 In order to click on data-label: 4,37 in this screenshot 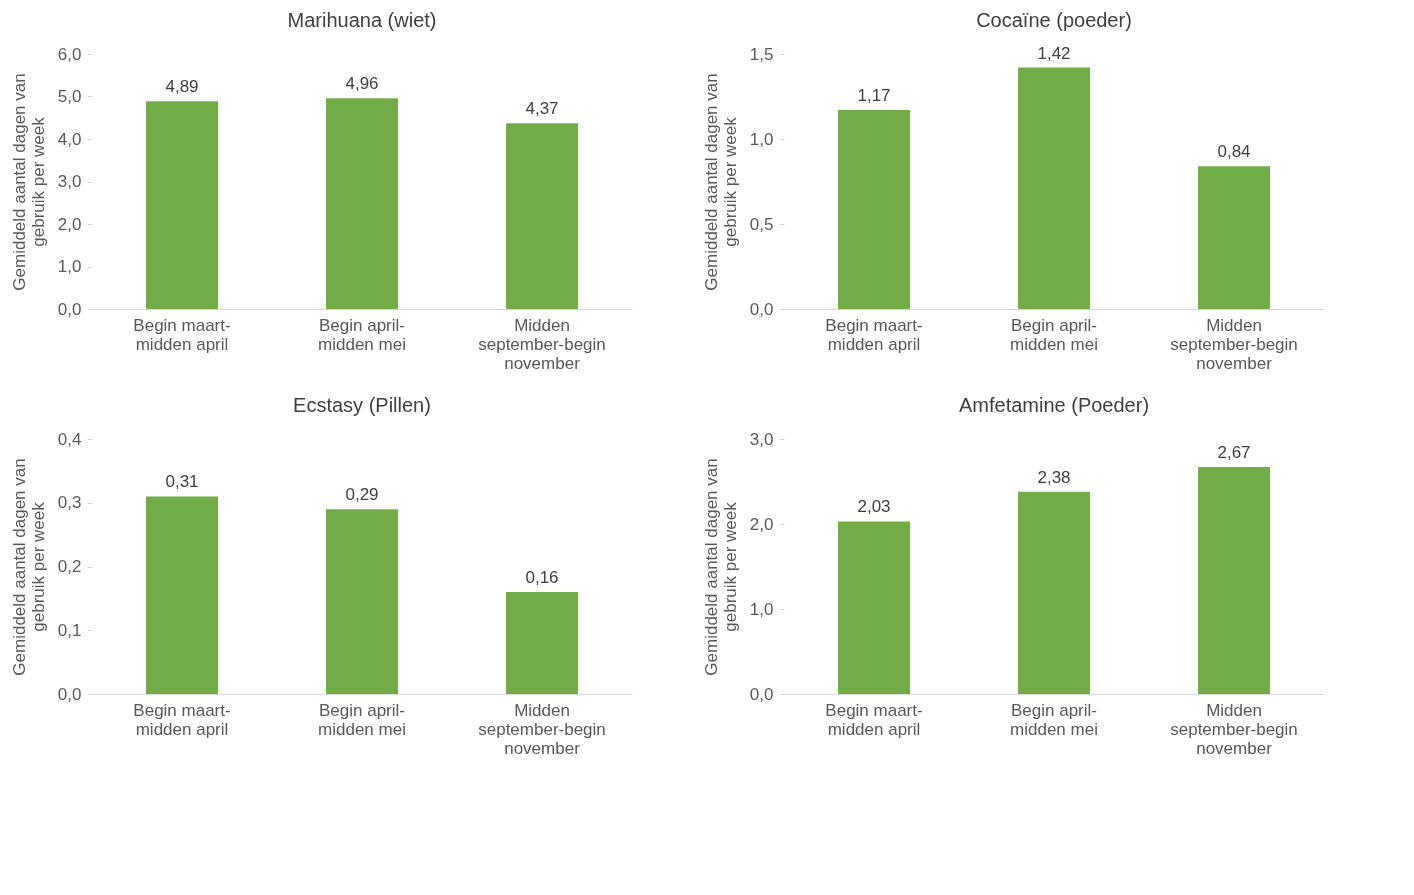, I will do `click(542, 109)`.